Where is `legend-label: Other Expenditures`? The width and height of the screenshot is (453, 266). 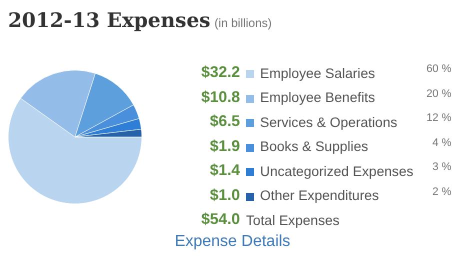
legend-label: Other Expenditures is located at coordinates (319, 196).